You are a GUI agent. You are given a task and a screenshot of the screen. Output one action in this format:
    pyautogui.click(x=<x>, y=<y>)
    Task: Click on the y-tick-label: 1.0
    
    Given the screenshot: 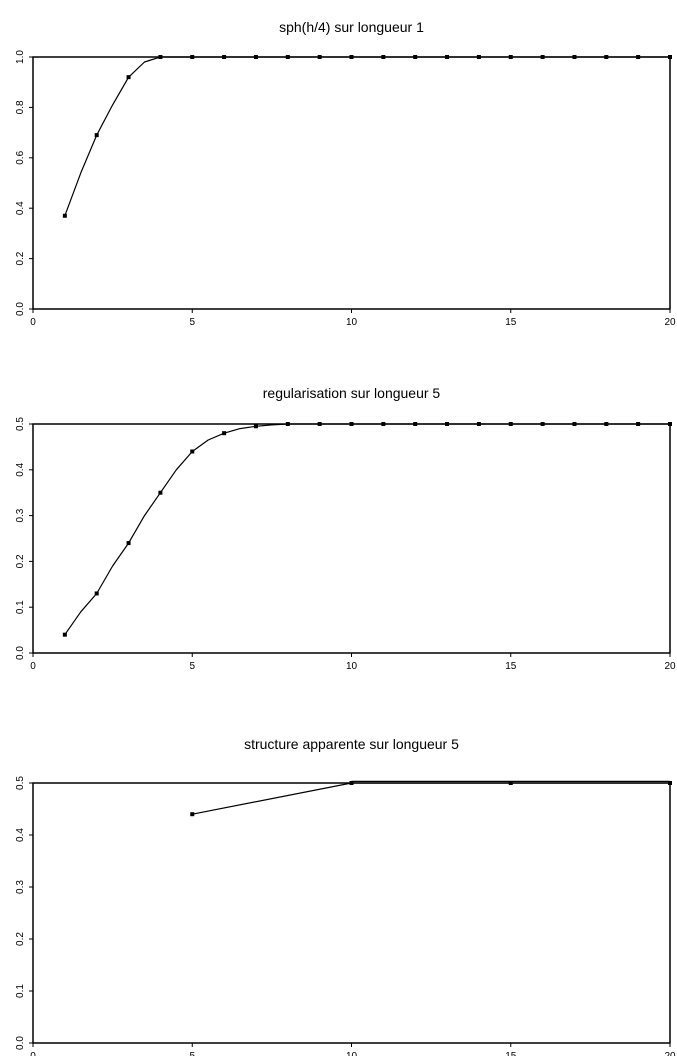 What is the action you would take?
    pyautogui.click(x=20, y=57)
    